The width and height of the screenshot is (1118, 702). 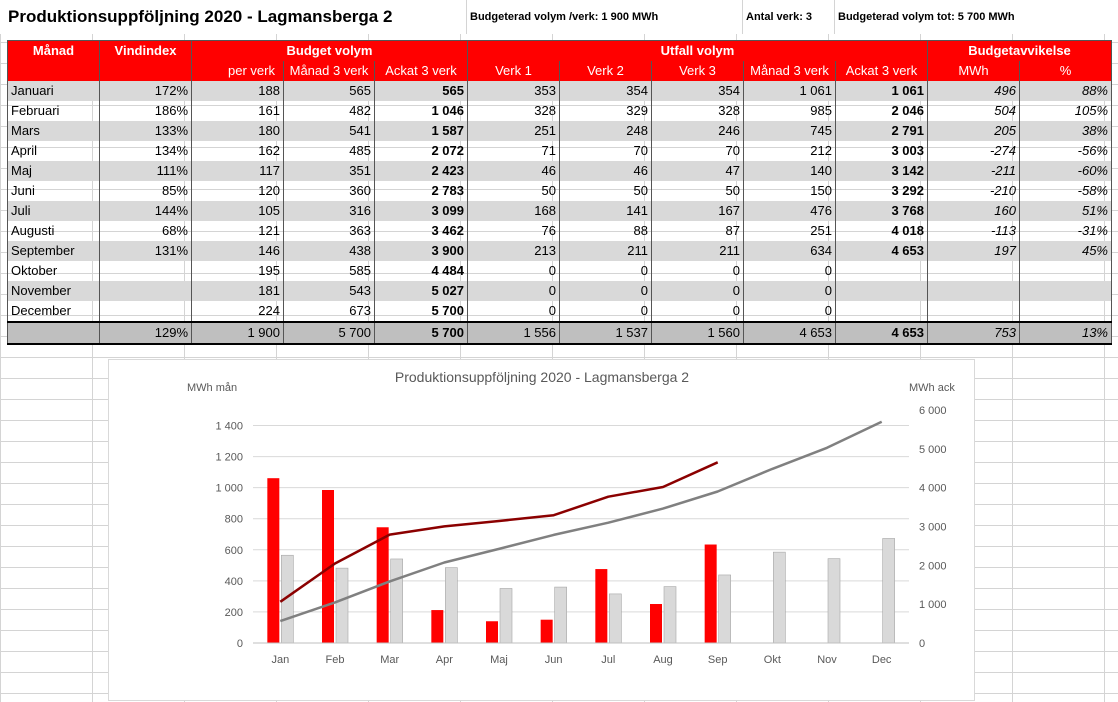 I want to click on cell-budget-ackat: 5 027, so click(x=421, y=291).